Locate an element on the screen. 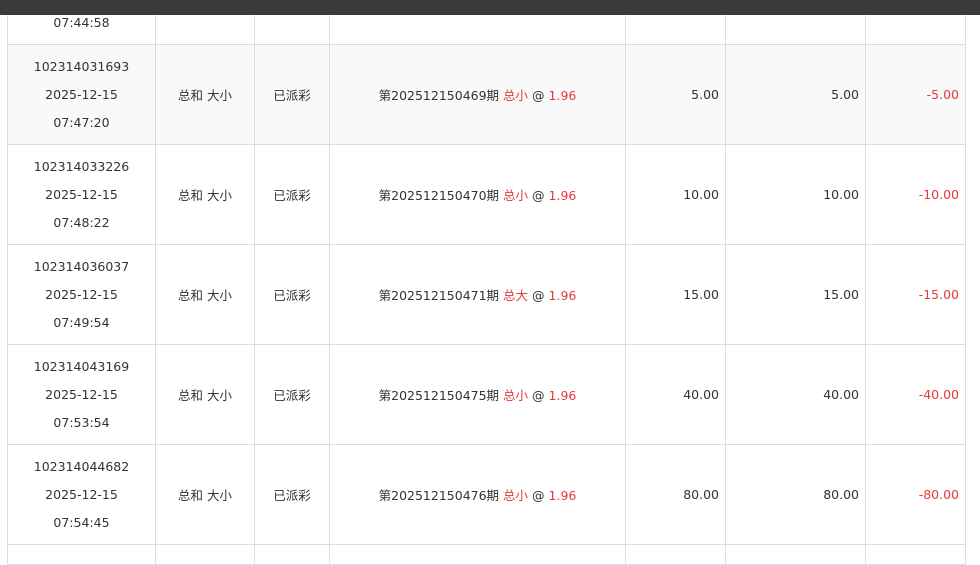  order-cell: 102314036037 2025-12-15 07:49:54 is located at coordinates (81, 294).